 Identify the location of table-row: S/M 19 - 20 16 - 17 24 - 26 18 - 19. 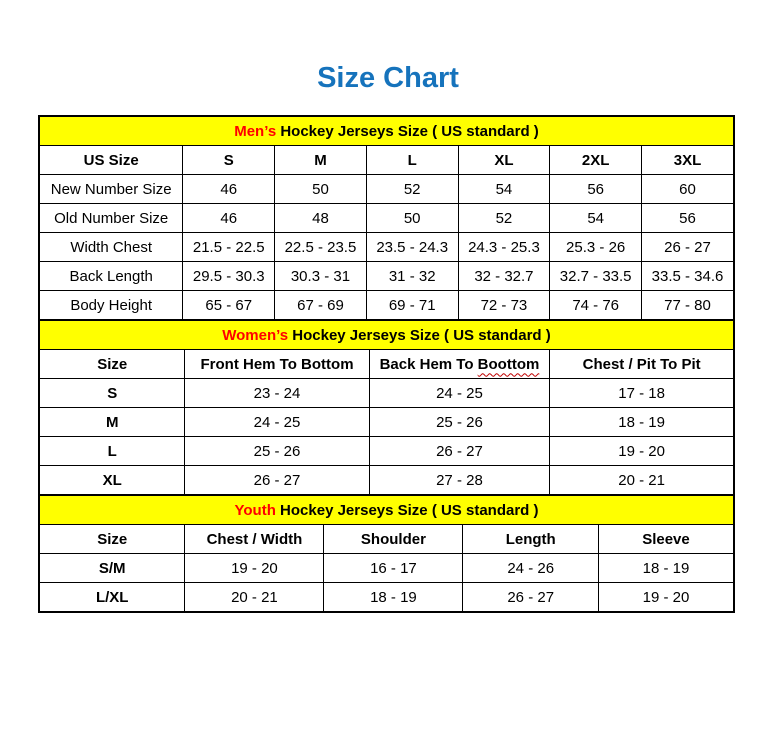
(386, 568).